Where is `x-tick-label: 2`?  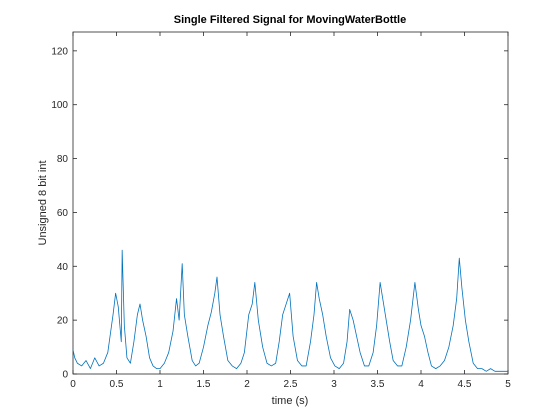
x-tick-label: 2 is located at coordinates (247, 384).